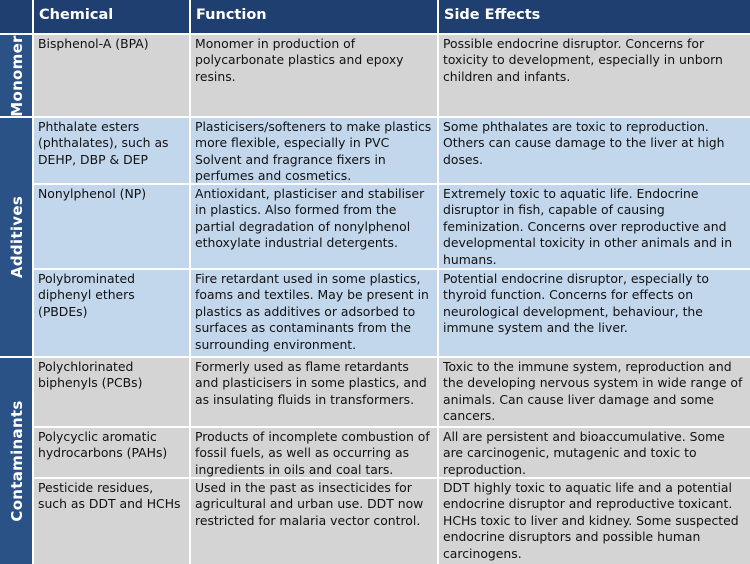 The height and width of the screenshot is (564, 750). What do you see at coordinates (111, 226) in the screenshot?
I see `cell-chemical: Nonylphenol (NP)` at bounding box center [111, 226].